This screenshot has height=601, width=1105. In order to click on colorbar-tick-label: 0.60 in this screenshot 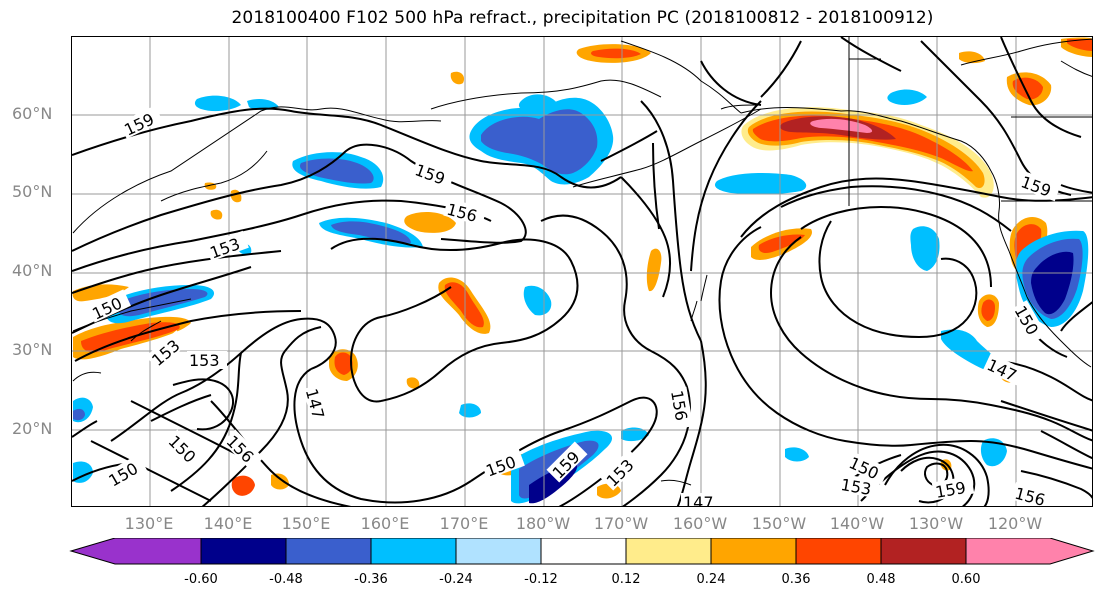, I will do `click(966, 579)`.